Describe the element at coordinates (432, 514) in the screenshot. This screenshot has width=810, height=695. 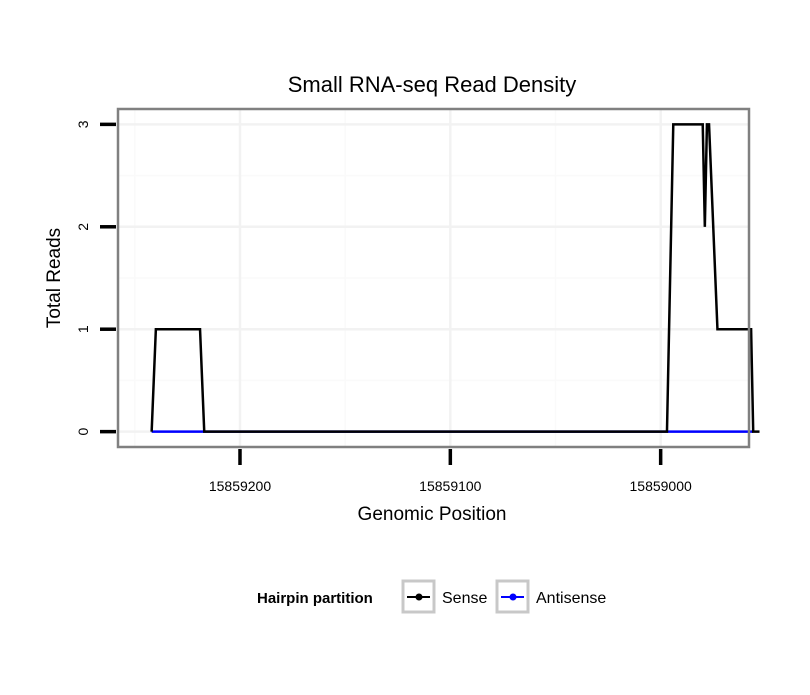
I see `x-axis-label: Genomic Position` at that location.